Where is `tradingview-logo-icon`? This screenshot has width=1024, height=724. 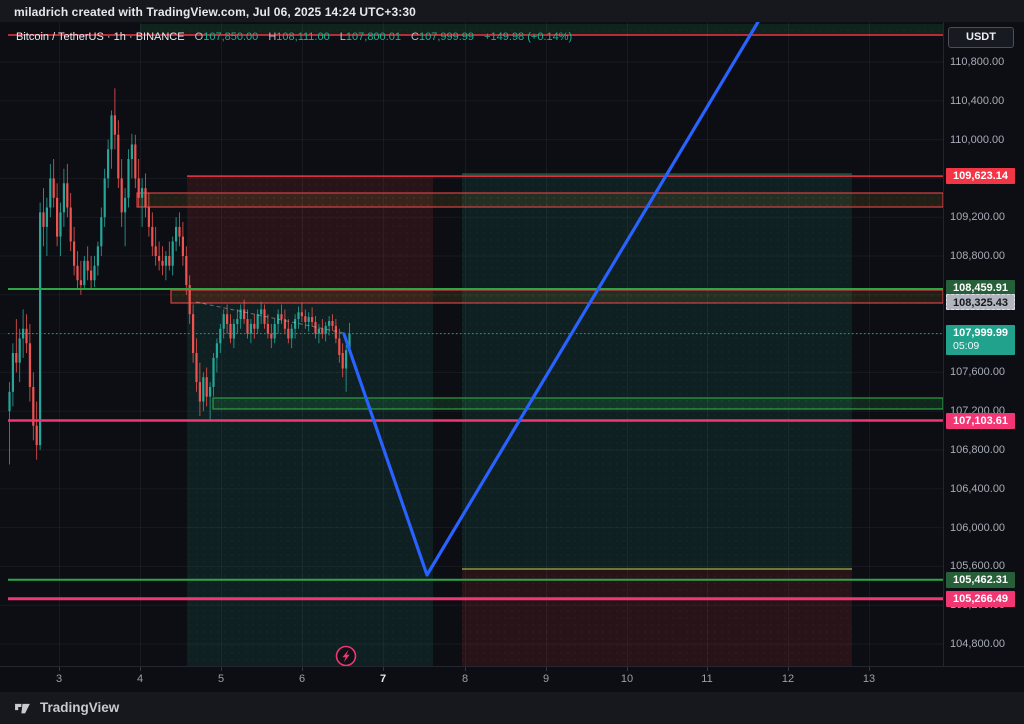
tradingview-logo-icon is located at coordinates (22, 708).